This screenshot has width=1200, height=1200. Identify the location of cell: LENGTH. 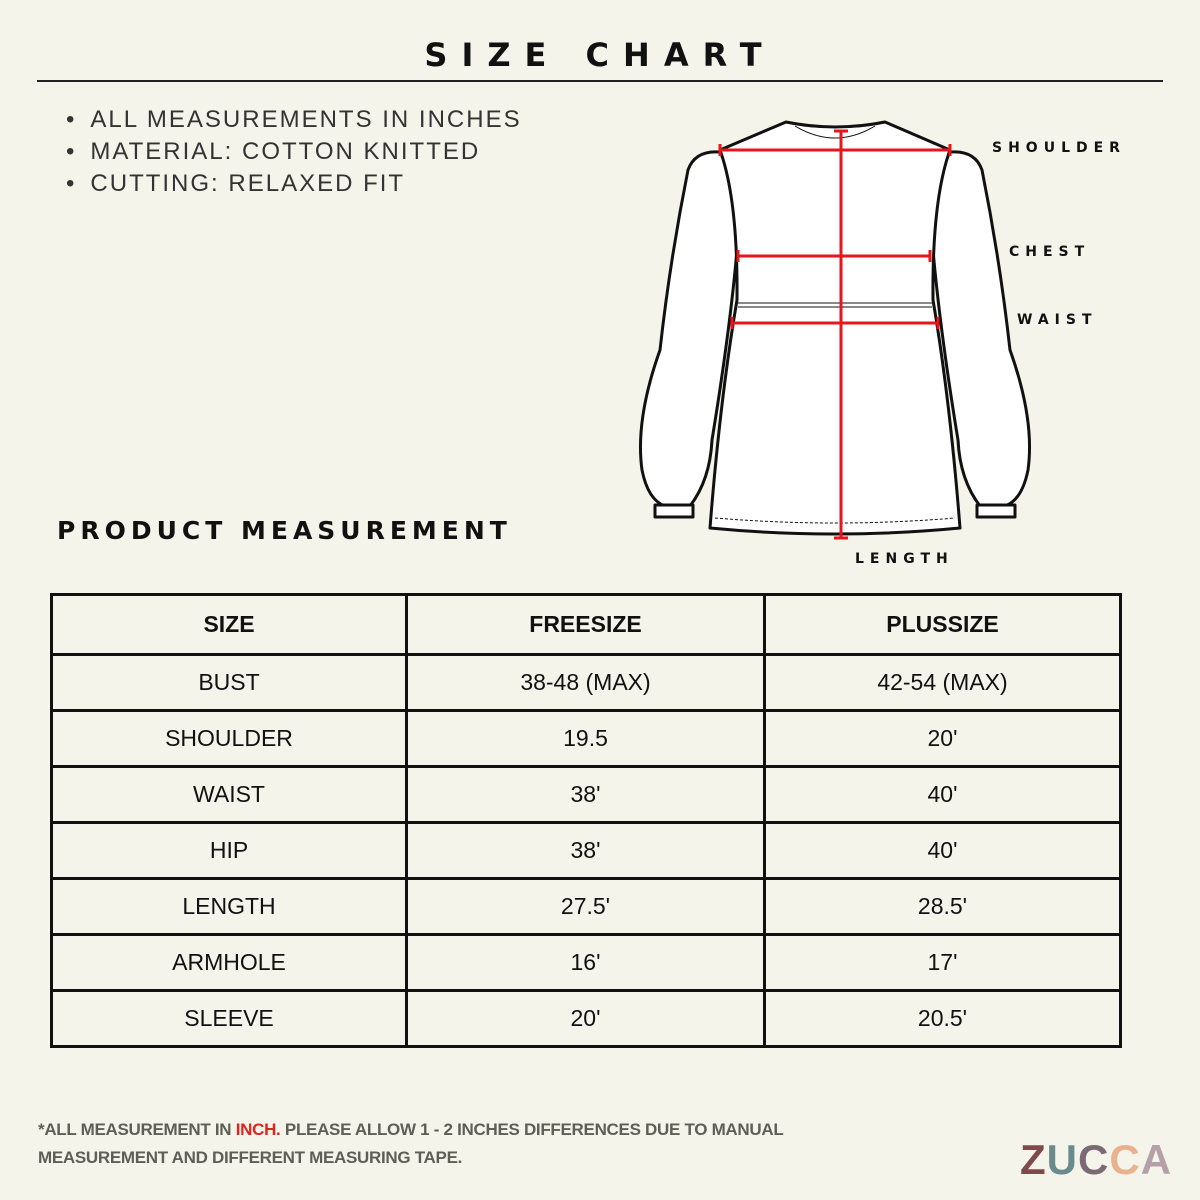
(229, 906).